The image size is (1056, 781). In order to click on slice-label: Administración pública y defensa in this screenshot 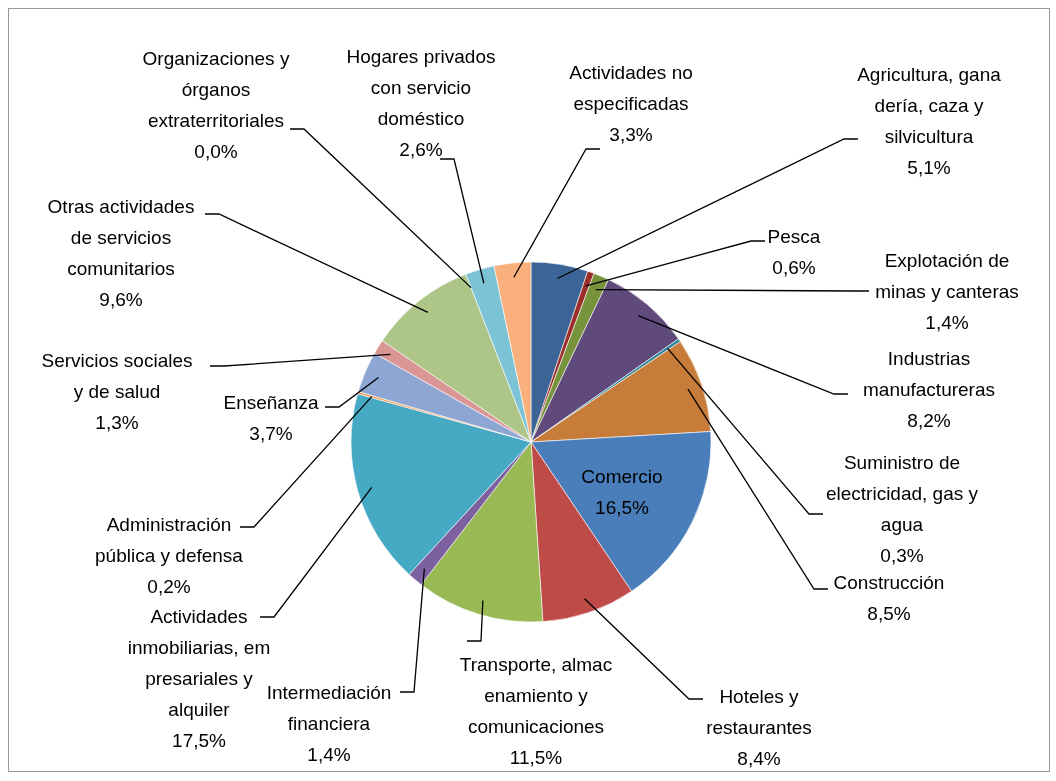, I will do `click(169, 540)`.